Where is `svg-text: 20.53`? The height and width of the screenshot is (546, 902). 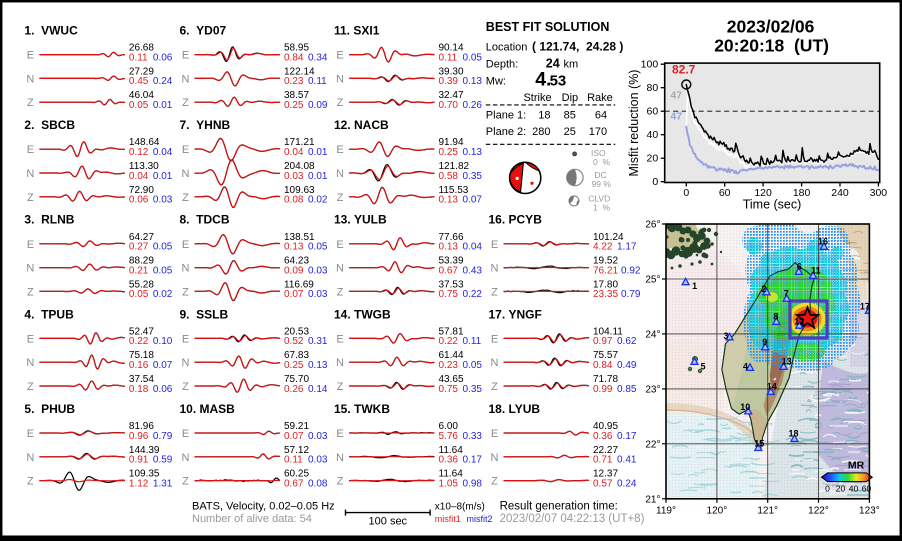 svg-text: 20.53 is located at coordinates (296, 331).